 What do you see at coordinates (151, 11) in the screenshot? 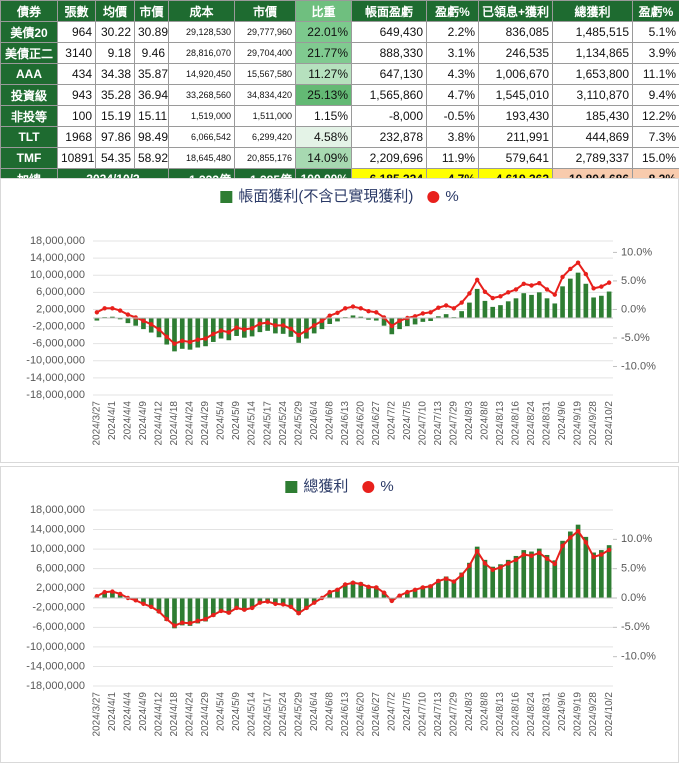
I see `column-header: 市價` at bounding box center [151, 11].